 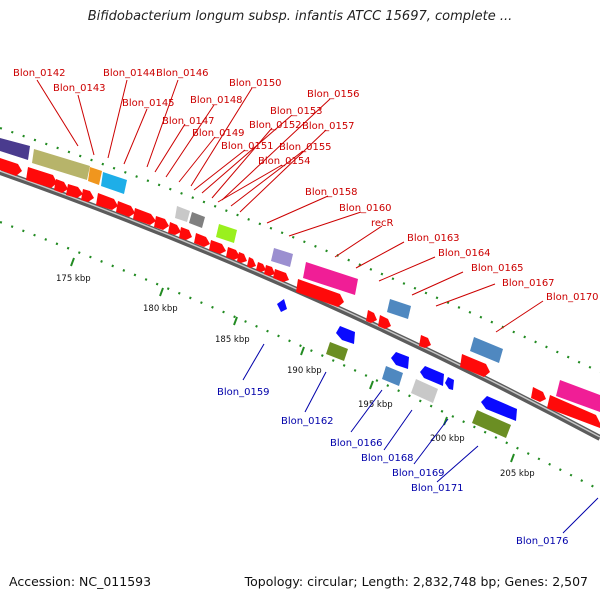 What do you see at coordinates (433, 238) in the screenshot?
I see `gene-label: Blon_0163` at bounding box center [433, 238].